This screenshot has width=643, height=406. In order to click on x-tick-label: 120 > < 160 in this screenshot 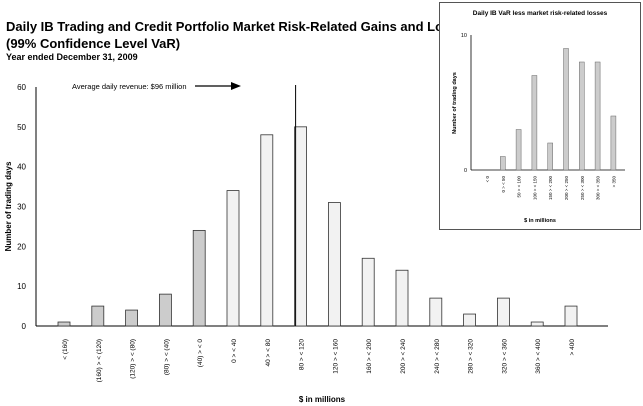, I will do `click(335, 356)`.